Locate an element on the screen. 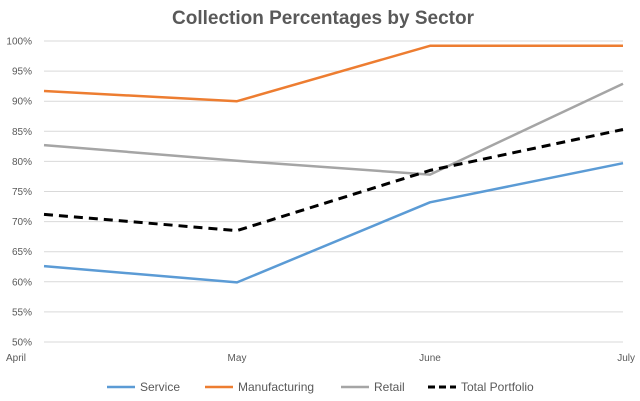 Image resolution: width=640 pixels, height=401 pixels. x-tick-label: June is located at coordinates (430, 358).